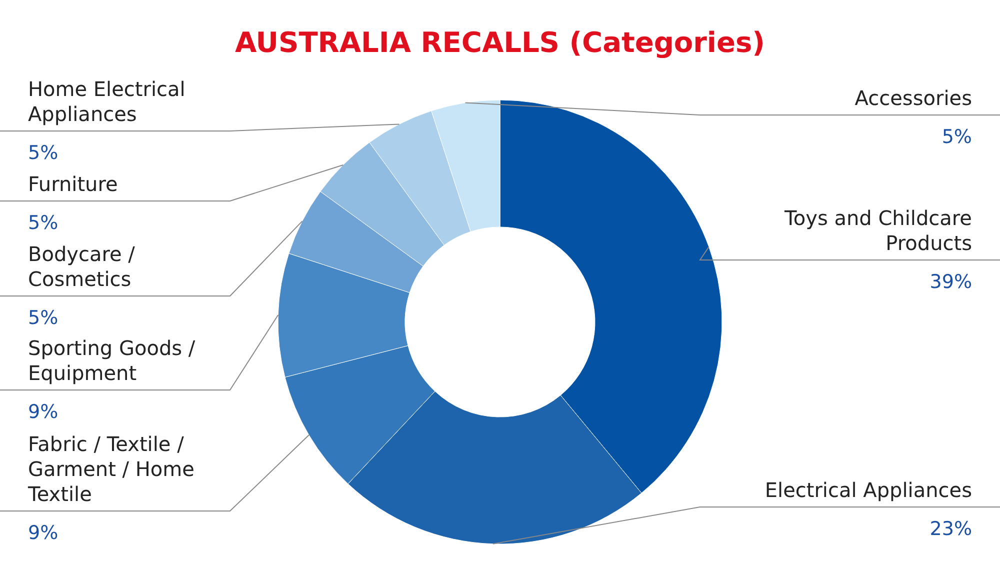 The width and height of the screenshot is (1000, 567). Describe the element at coordinates (951, 282) in the screenshot. I see `data-label: 39%` at that location.